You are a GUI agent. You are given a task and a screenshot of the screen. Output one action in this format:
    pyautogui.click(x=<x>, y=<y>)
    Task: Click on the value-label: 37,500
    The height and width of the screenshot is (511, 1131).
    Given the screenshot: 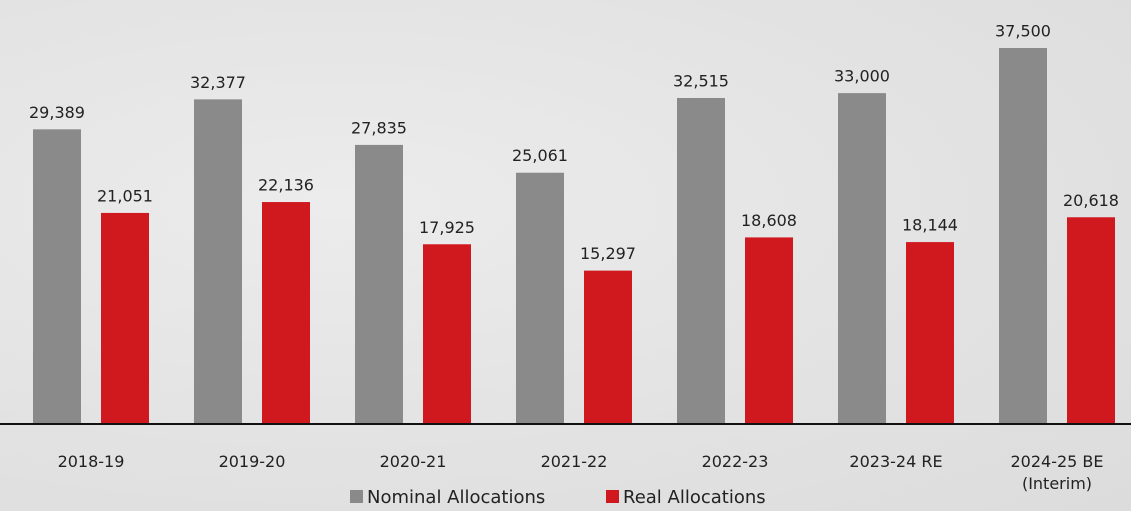 What is the action you would take?
    pyautogui.click(x=1023, y=31)
    